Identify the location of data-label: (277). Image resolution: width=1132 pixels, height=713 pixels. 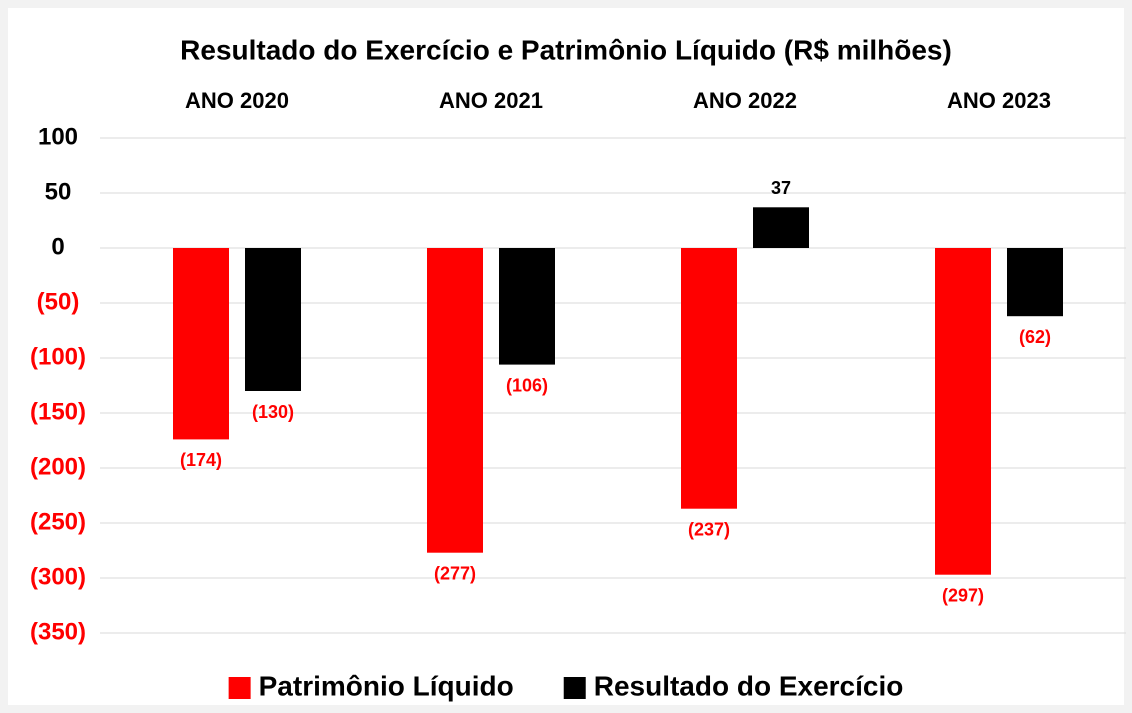
(455, 573).